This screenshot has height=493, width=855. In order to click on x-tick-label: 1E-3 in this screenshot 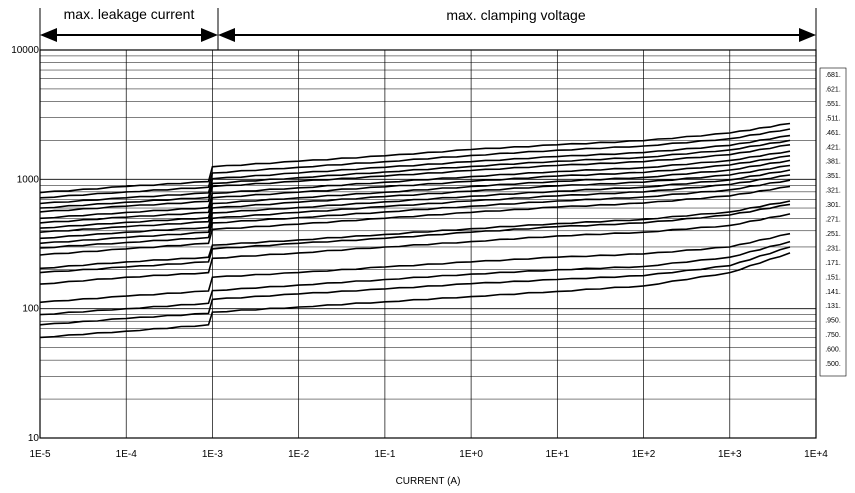, I will do `click(213, 454)`.